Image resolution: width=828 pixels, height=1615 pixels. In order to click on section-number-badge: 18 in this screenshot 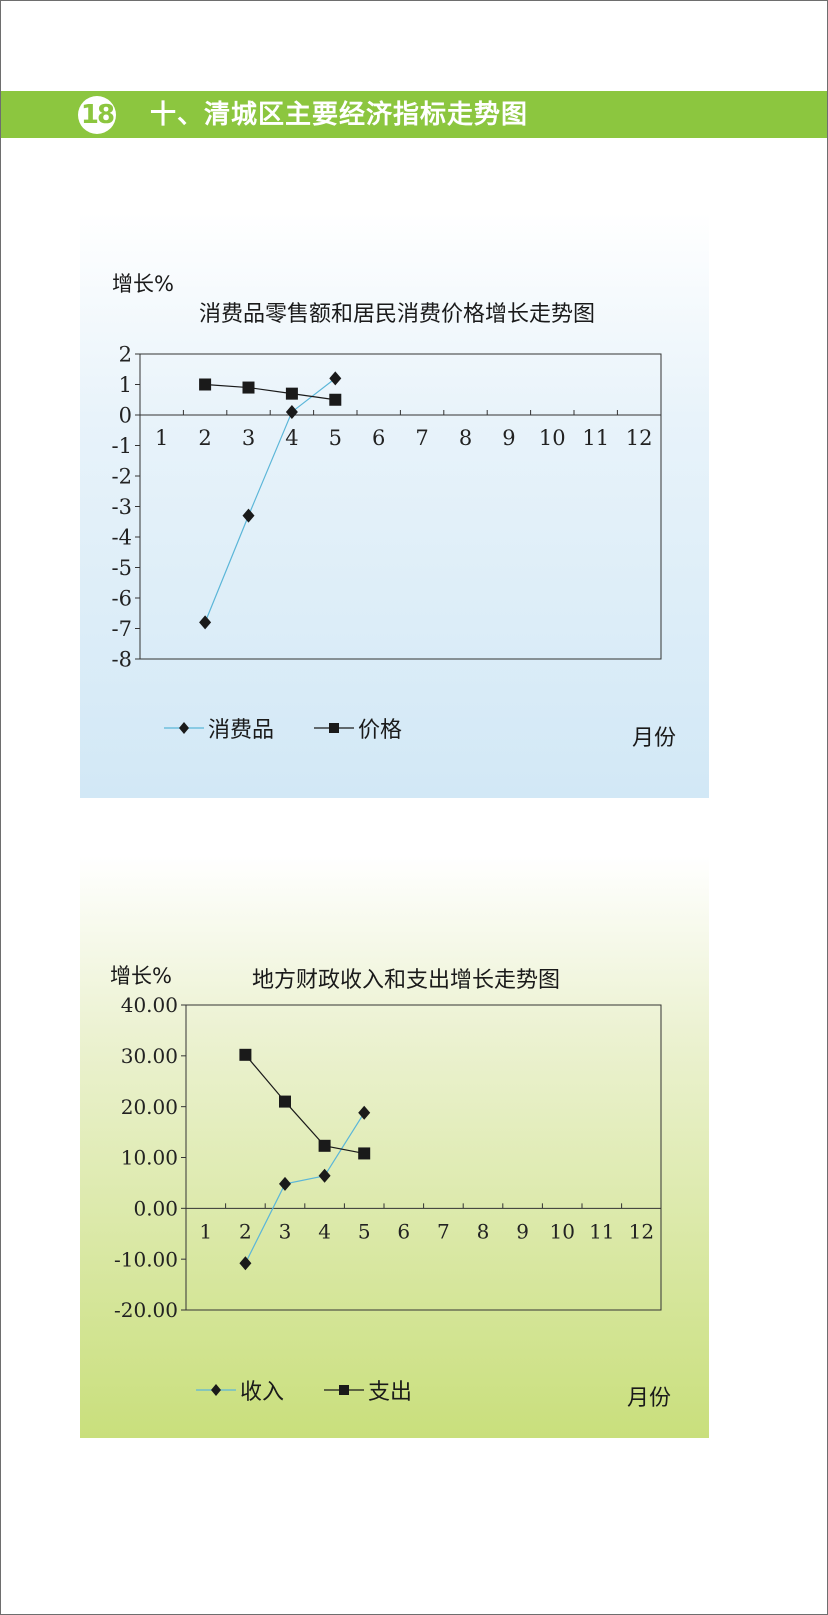, I will do `click(97, 115)`.